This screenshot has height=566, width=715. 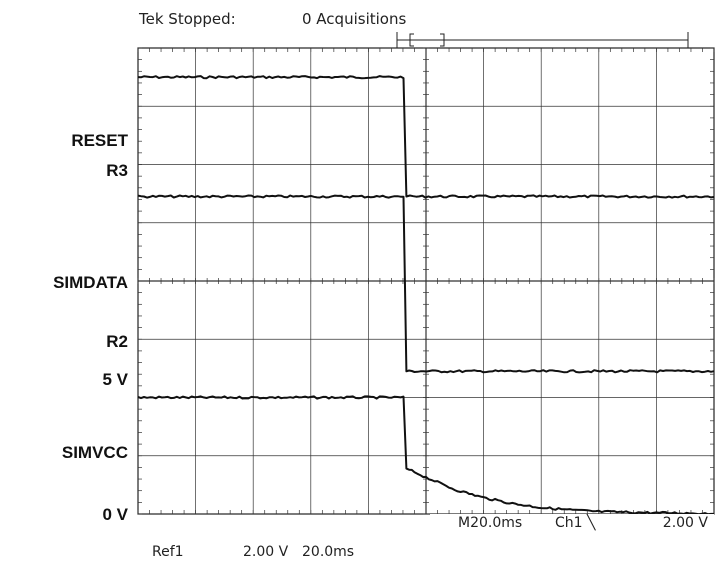 I want to click on label-simdata: SIMDATA, so click(x=90, y=282).